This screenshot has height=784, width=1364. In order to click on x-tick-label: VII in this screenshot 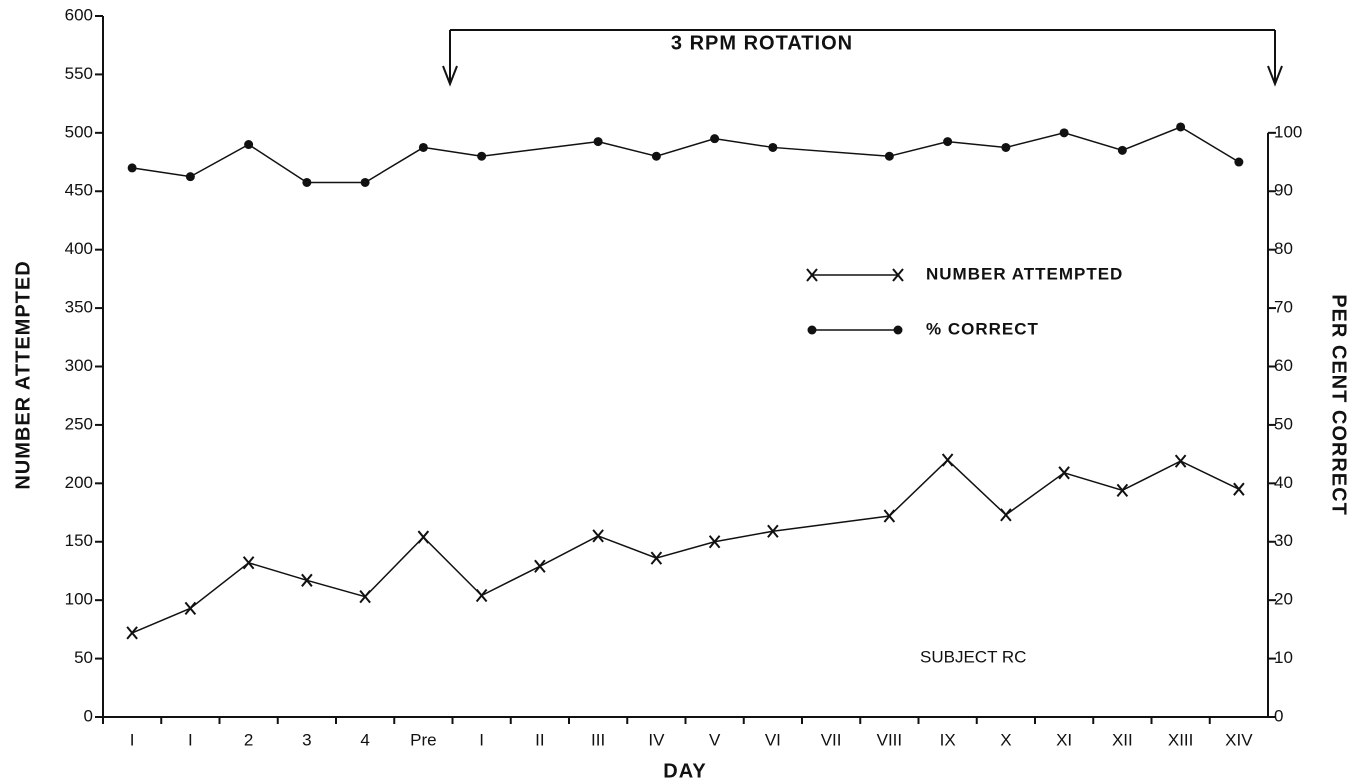, I will do `click(831, 739)`.